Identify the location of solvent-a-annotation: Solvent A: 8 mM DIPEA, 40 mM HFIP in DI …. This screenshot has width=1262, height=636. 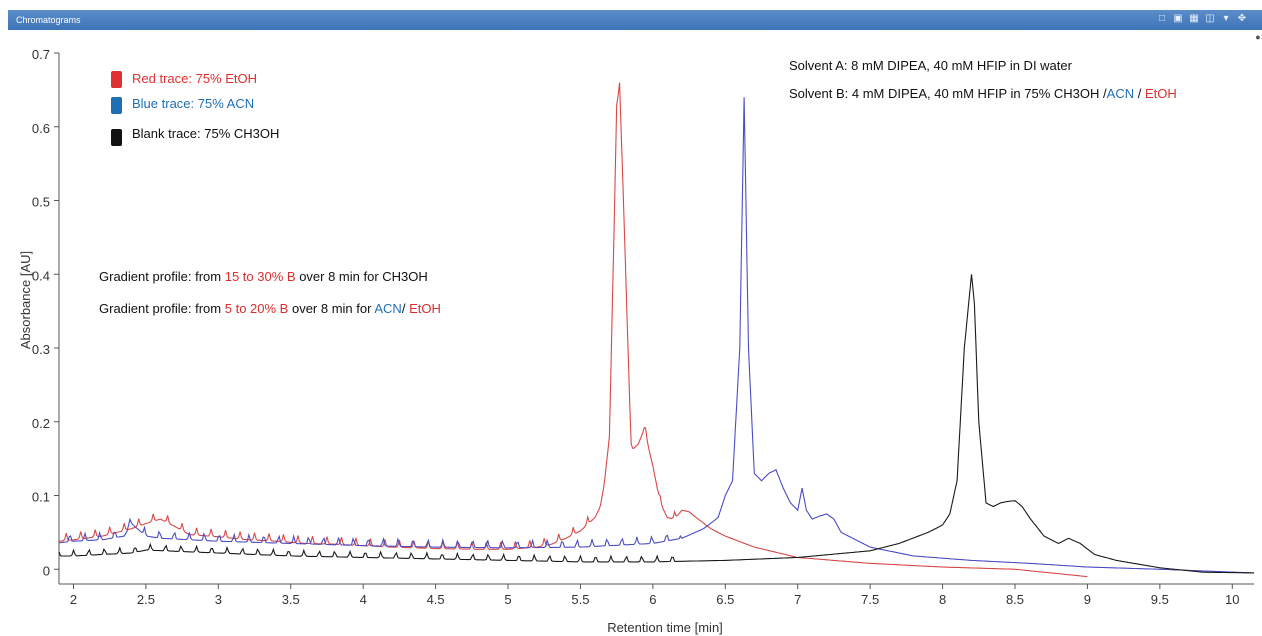
(931, 65).